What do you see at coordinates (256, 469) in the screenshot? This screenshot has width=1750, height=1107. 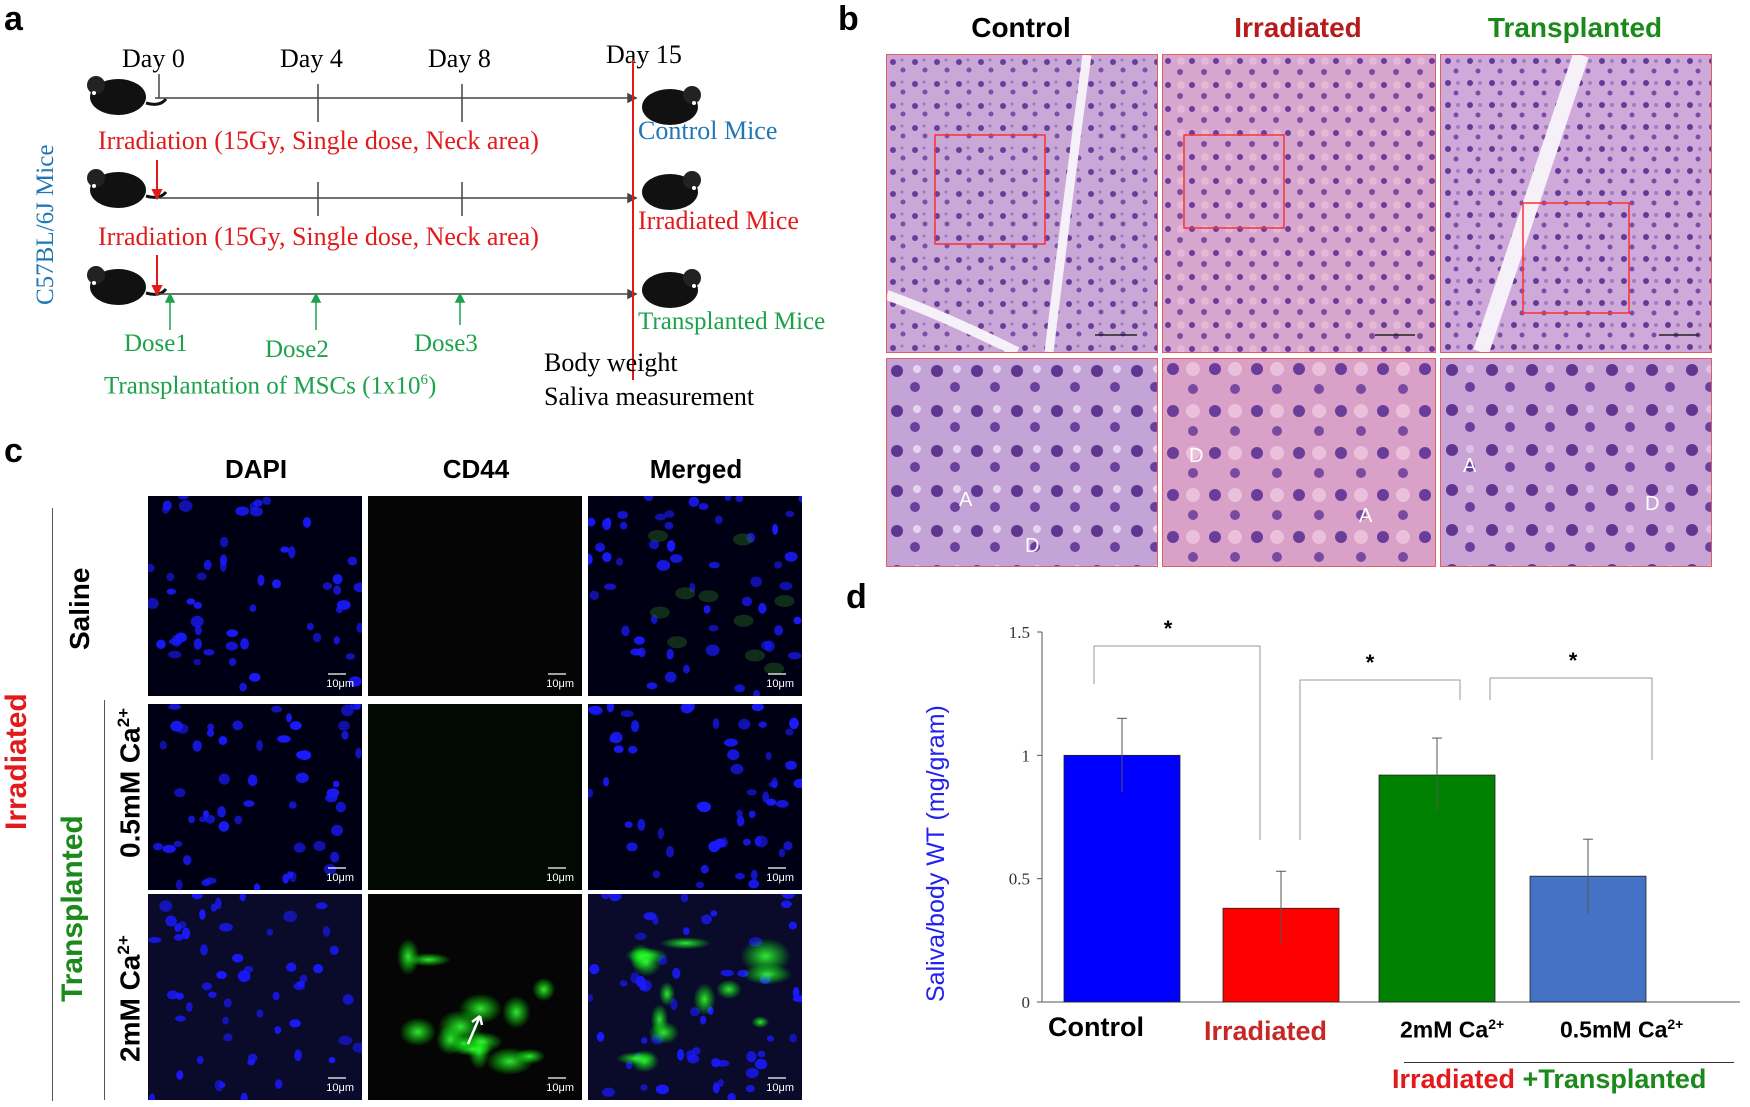 I see `column-dapi: DAPI` at bounding box center [256, 469].